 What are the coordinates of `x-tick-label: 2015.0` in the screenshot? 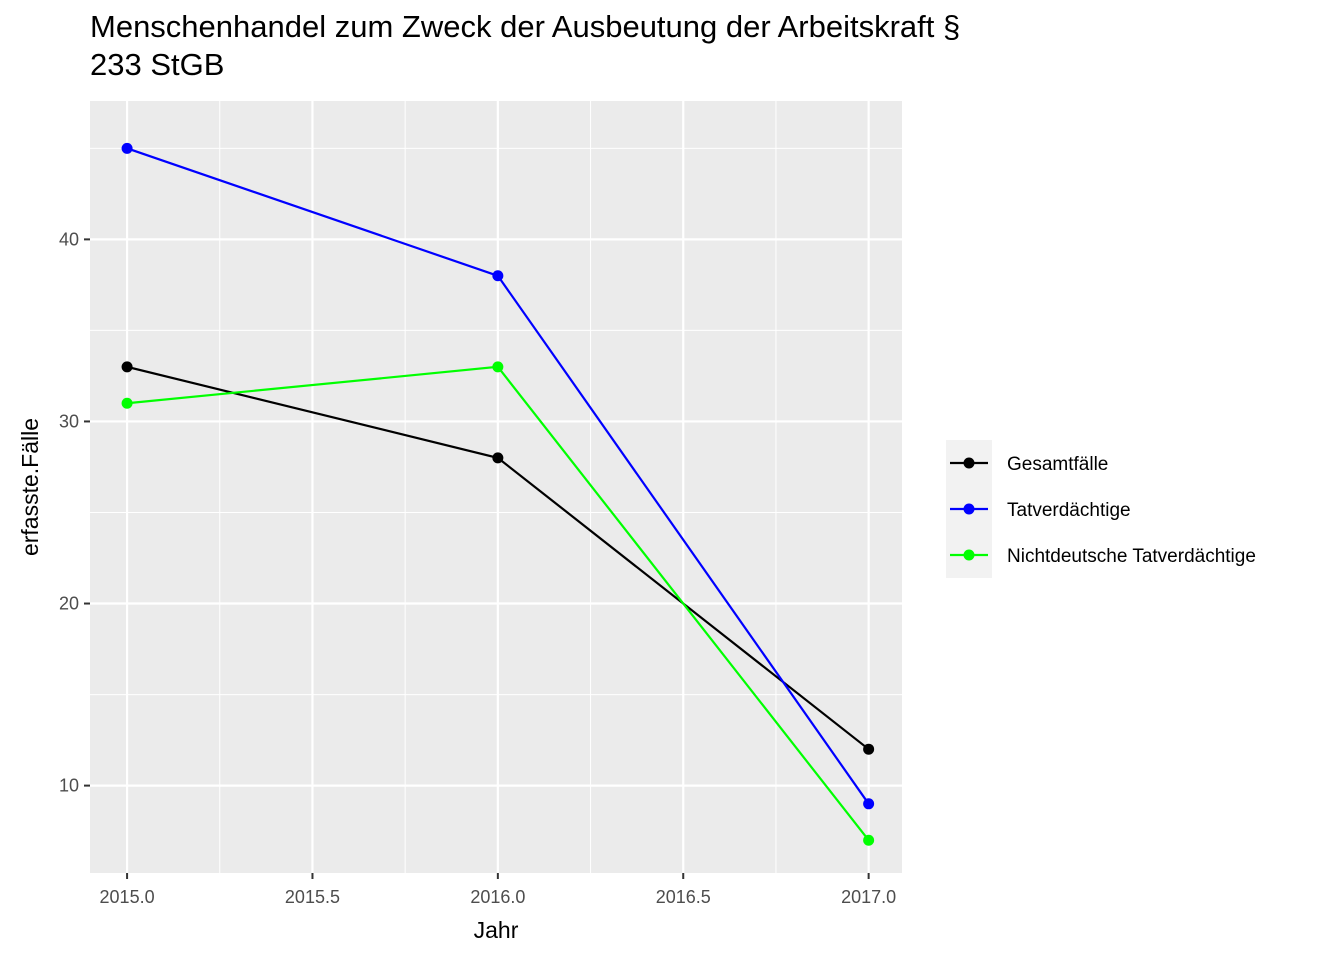 It's located at (127, 897).